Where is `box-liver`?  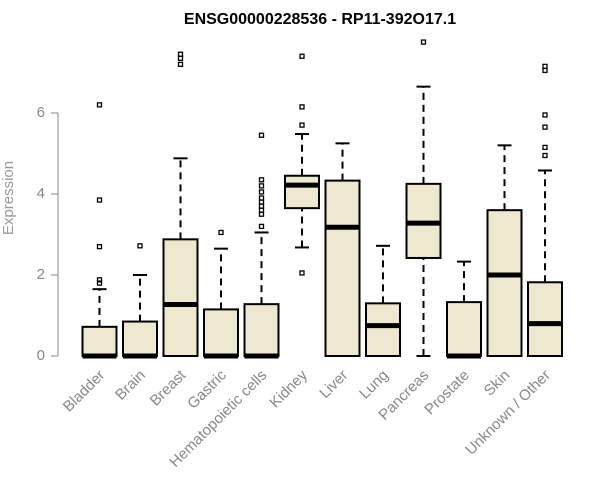
box-liver is located at coordinates (342, 249).